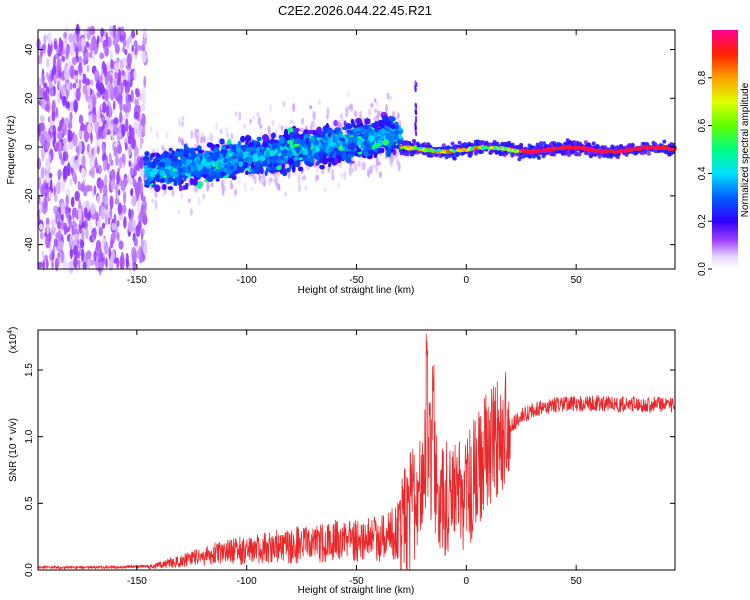 This screenshot has width=750, height=600. What do you see at coordinates (29, 436) in the screenshot?
I see `snr-y-tick-label: 1.0` at bounding box center [29, 436].